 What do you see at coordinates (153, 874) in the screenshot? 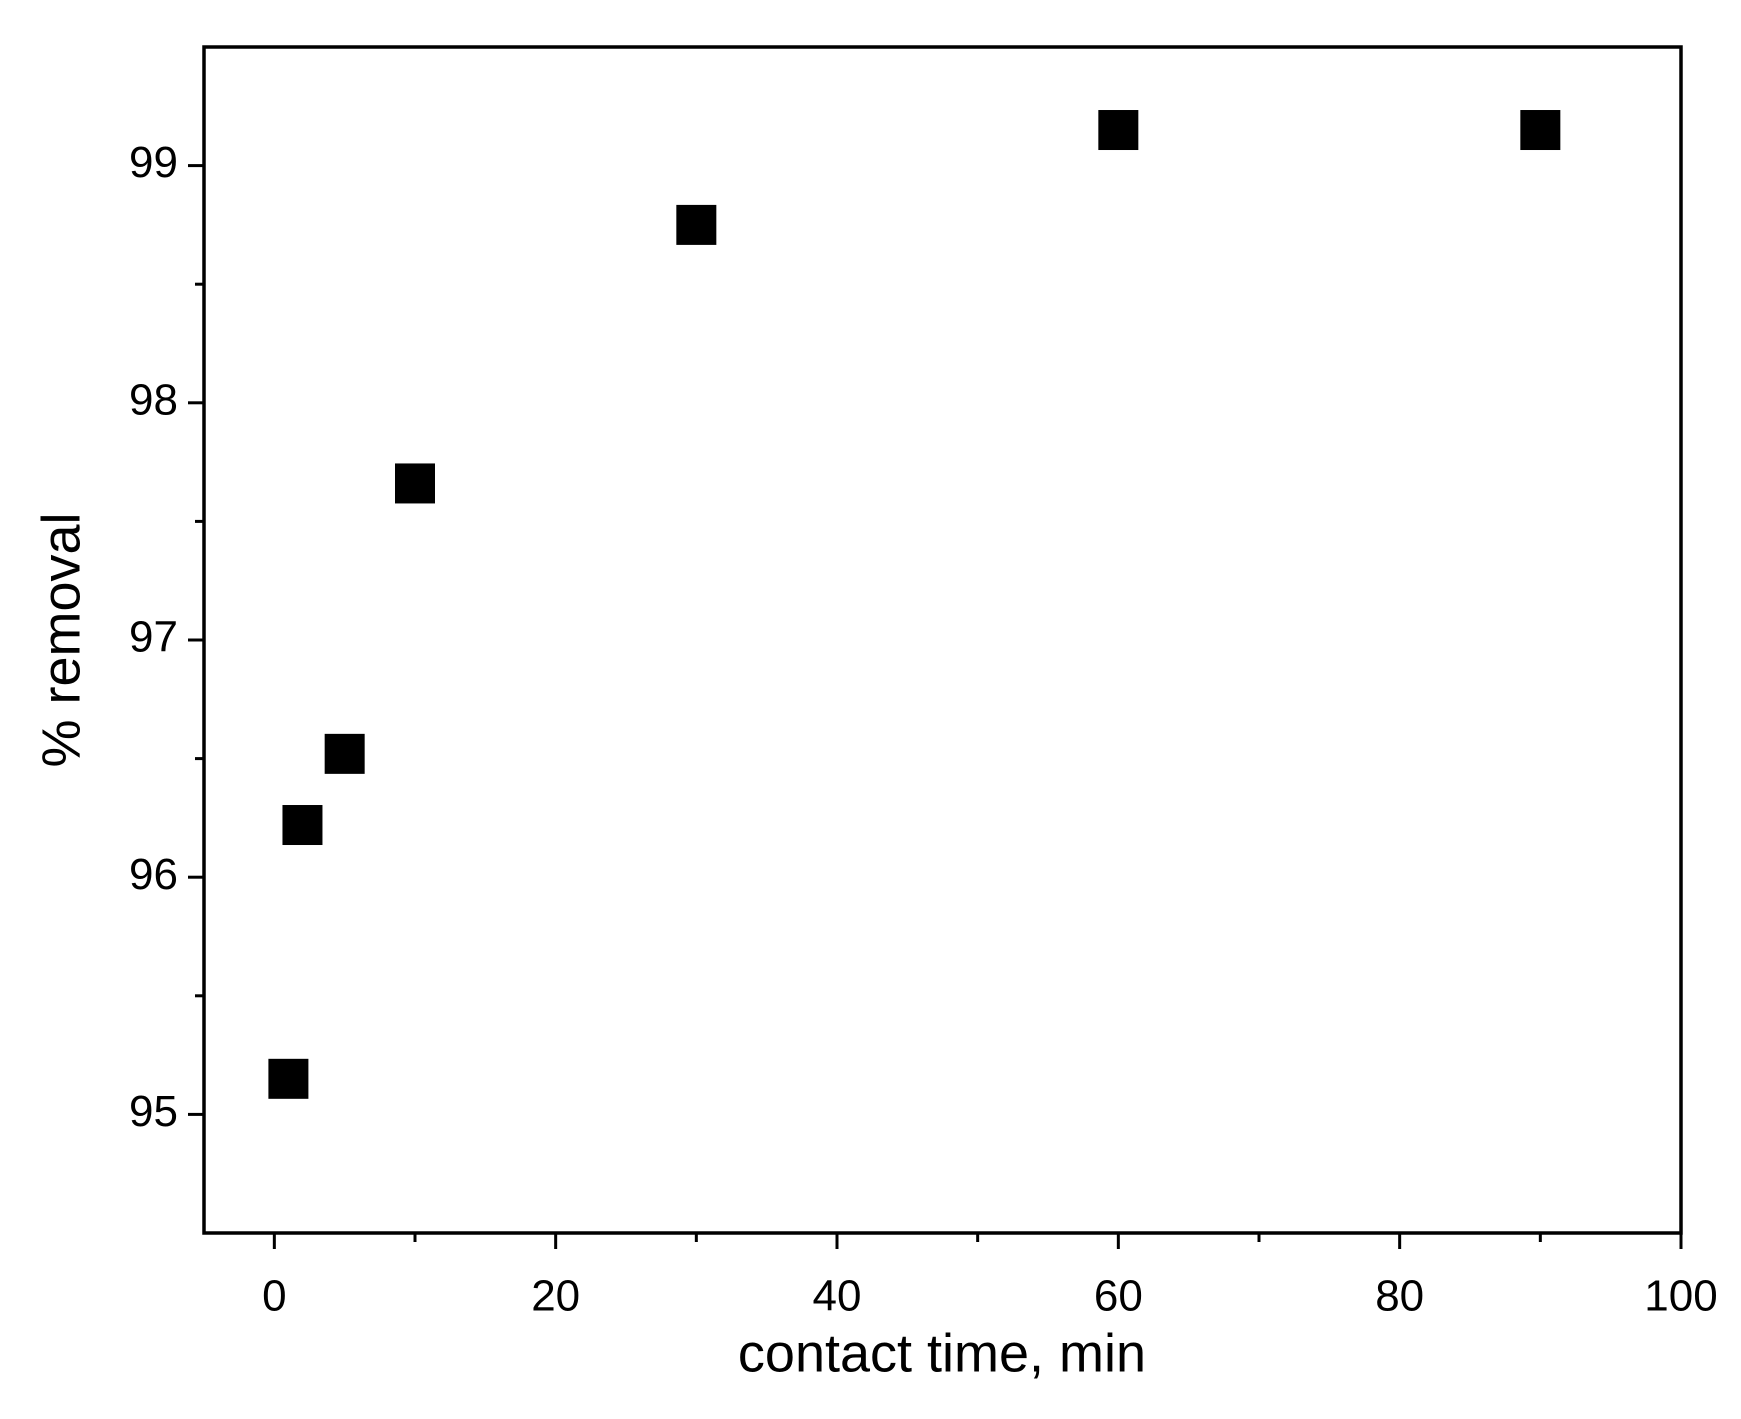
I see `y-tick-label: 96` at bounding box center [153, 874].